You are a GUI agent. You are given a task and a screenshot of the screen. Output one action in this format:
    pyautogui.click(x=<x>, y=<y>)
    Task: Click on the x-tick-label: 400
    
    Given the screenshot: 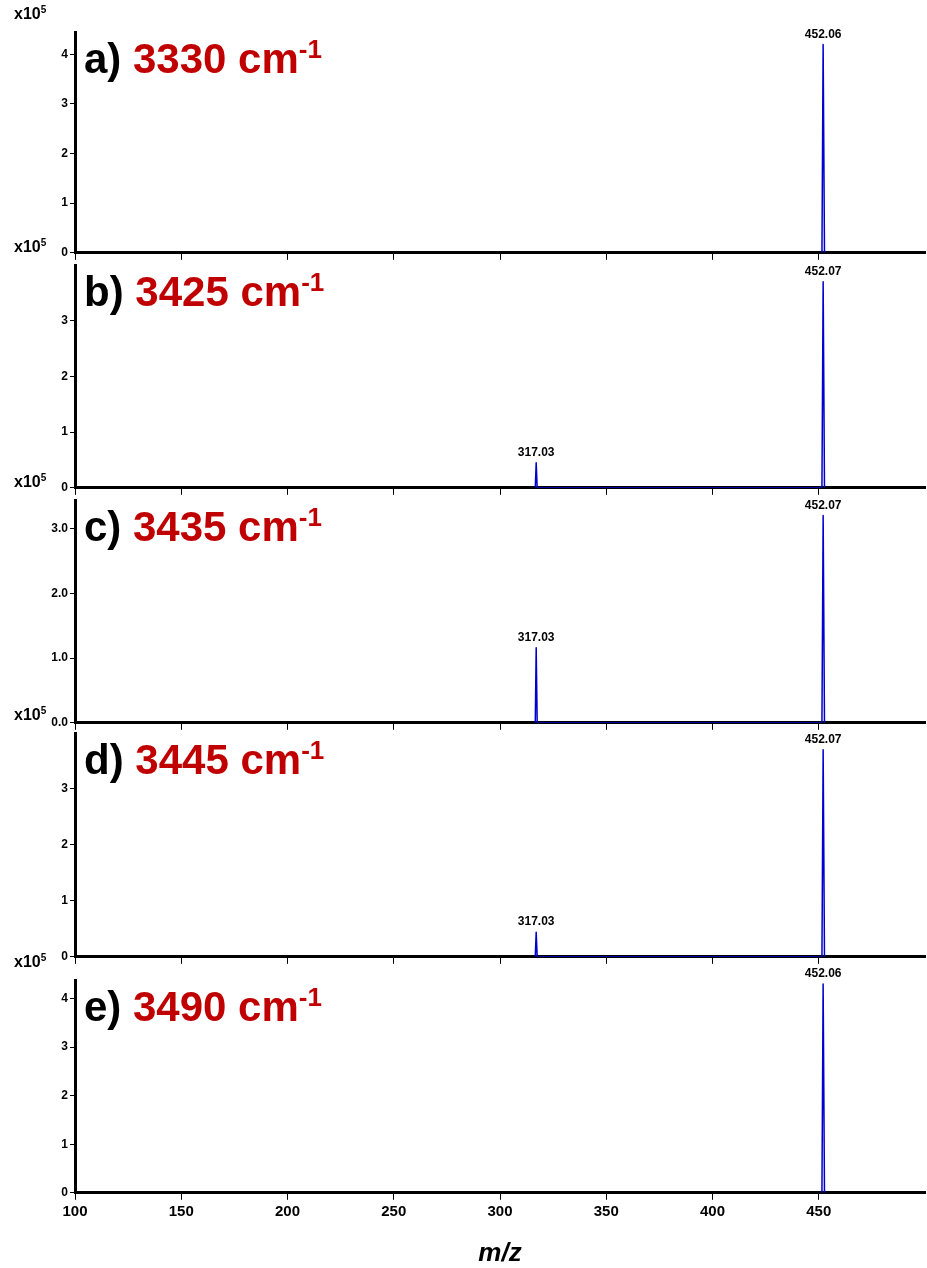 What is the action you would take?
    pyautogui.click(x=712, y=1210)
    